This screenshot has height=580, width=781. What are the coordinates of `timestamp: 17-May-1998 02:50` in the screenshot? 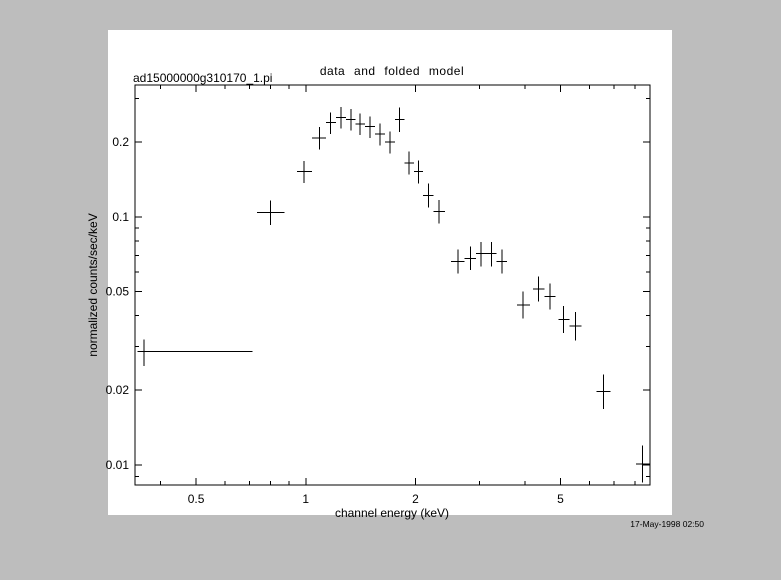 It's located at (667, 524).